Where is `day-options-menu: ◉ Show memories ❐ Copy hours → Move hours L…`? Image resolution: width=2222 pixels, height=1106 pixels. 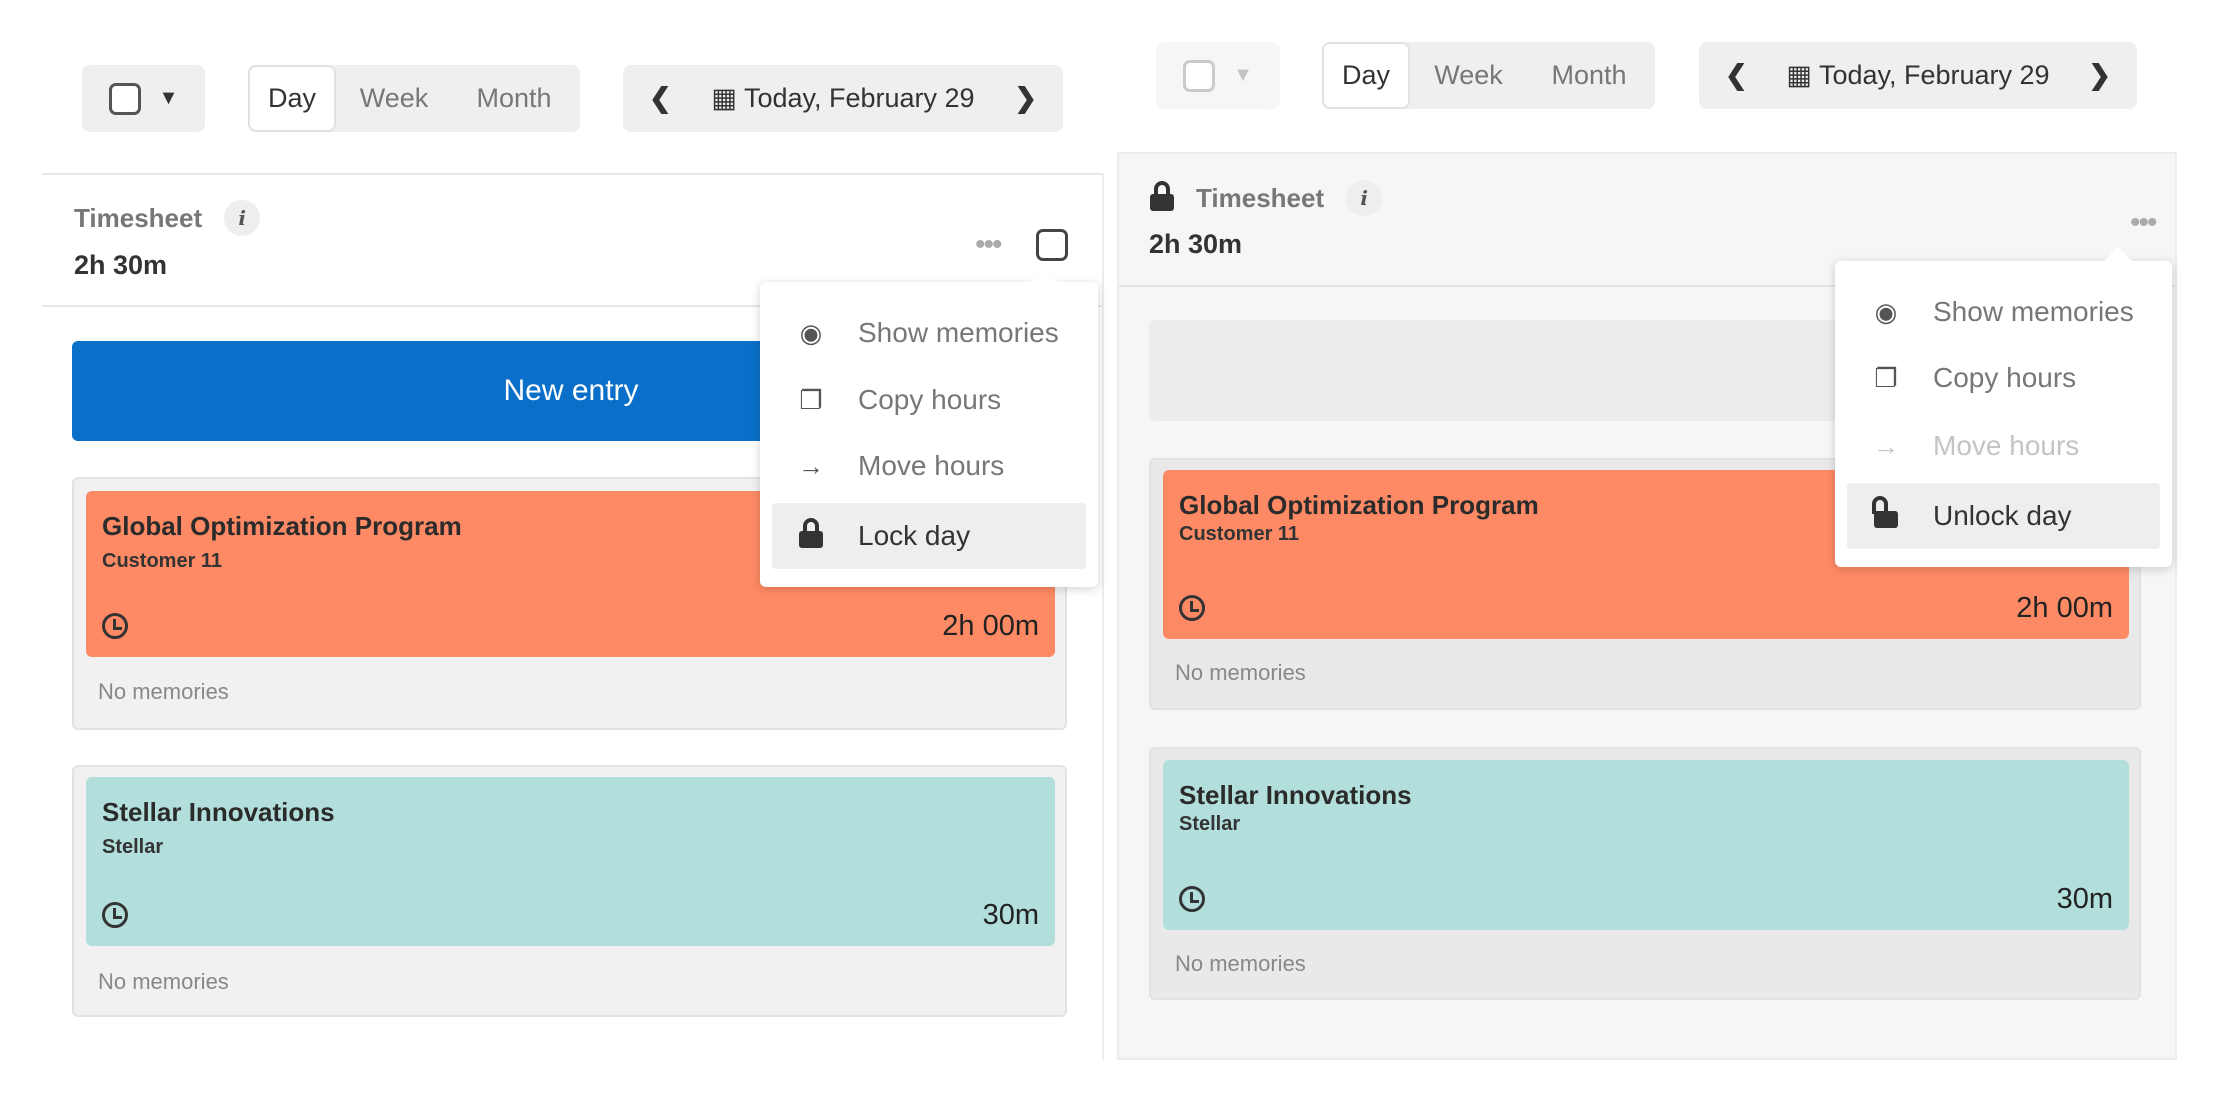 day-options-menu: ◉ Show memories ❐ Copy hours → Move hours L… is located at coordinates (929, 427).